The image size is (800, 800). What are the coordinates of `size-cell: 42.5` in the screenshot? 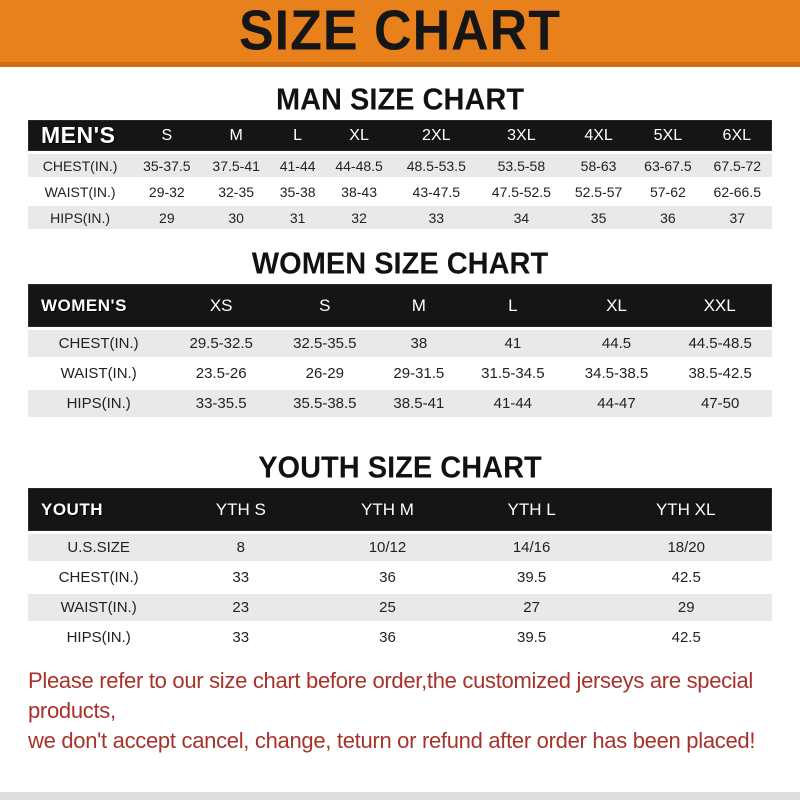 It's located at (686, 637).